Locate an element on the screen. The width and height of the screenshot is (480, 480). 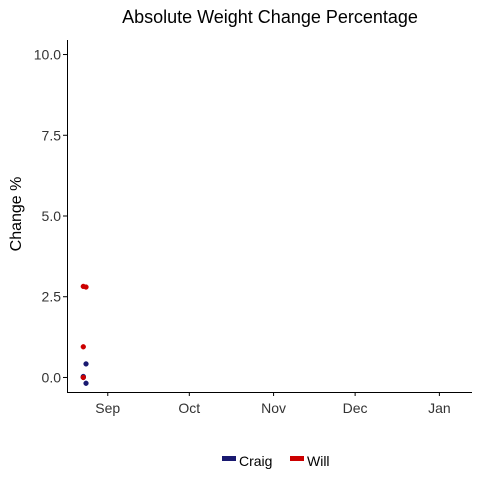
y-tick-label: 0.0 is located at coordinates (52, 377).